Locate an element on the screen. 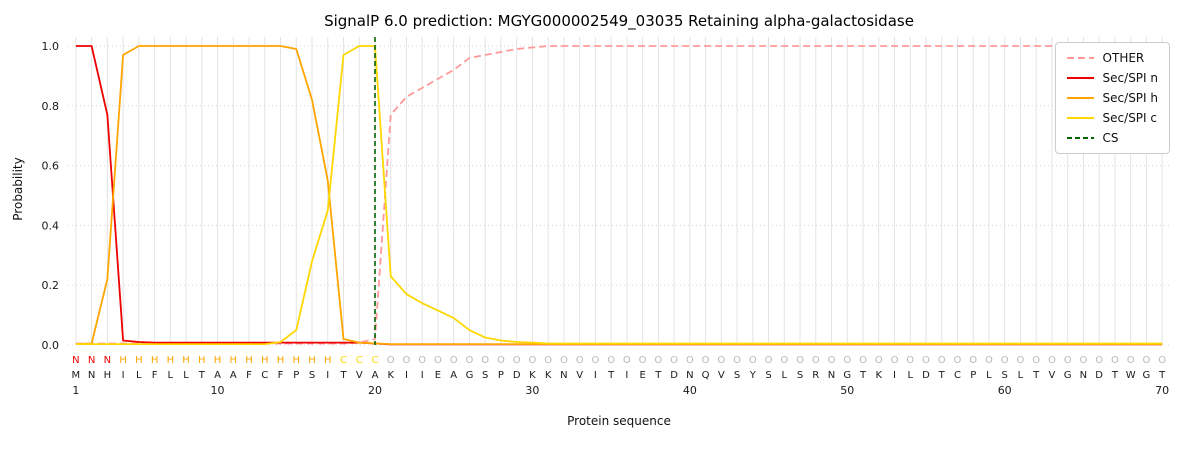  region-letter: C is located at coordinates (343, 360).